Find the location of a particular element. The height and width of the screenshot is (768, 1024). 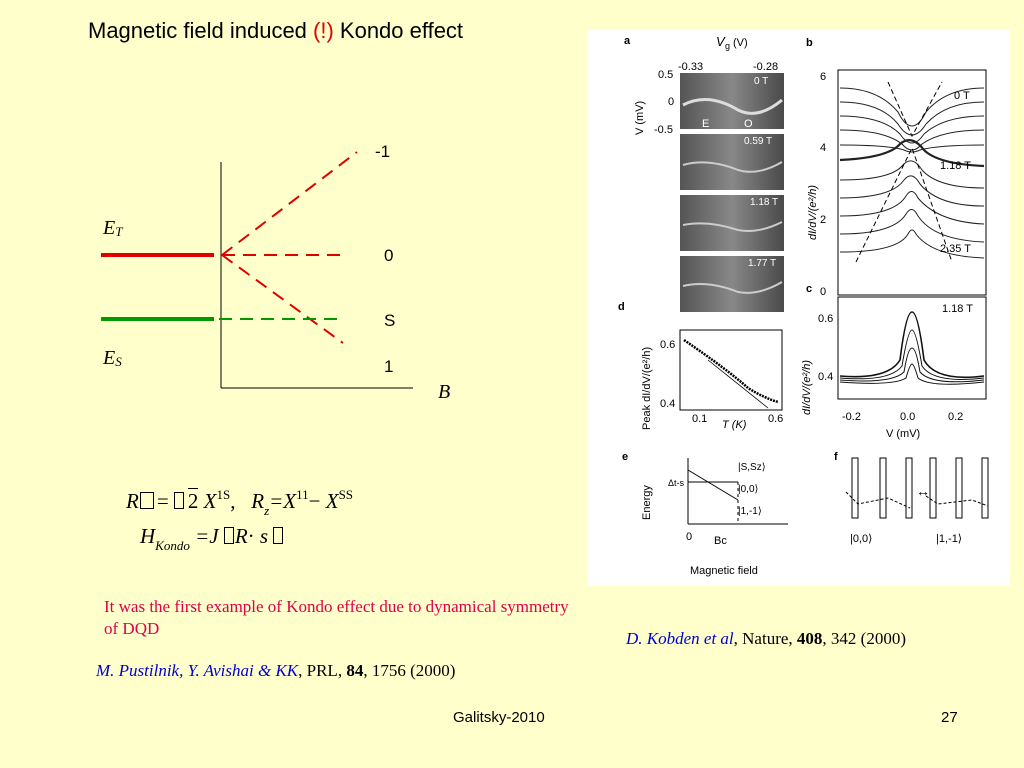

ref-left-rest: , 1756 (2000) is located at coordinates (409, 670).